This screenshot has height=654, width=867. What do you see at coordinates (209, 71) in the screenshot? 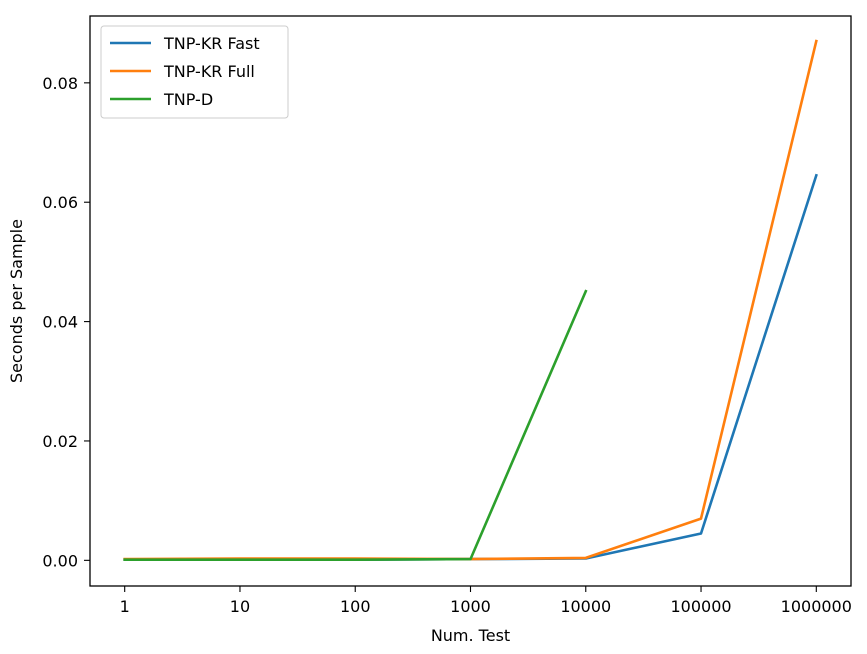
I see `legend-label: TNP-KR Full` at bounding box center [209, 71].